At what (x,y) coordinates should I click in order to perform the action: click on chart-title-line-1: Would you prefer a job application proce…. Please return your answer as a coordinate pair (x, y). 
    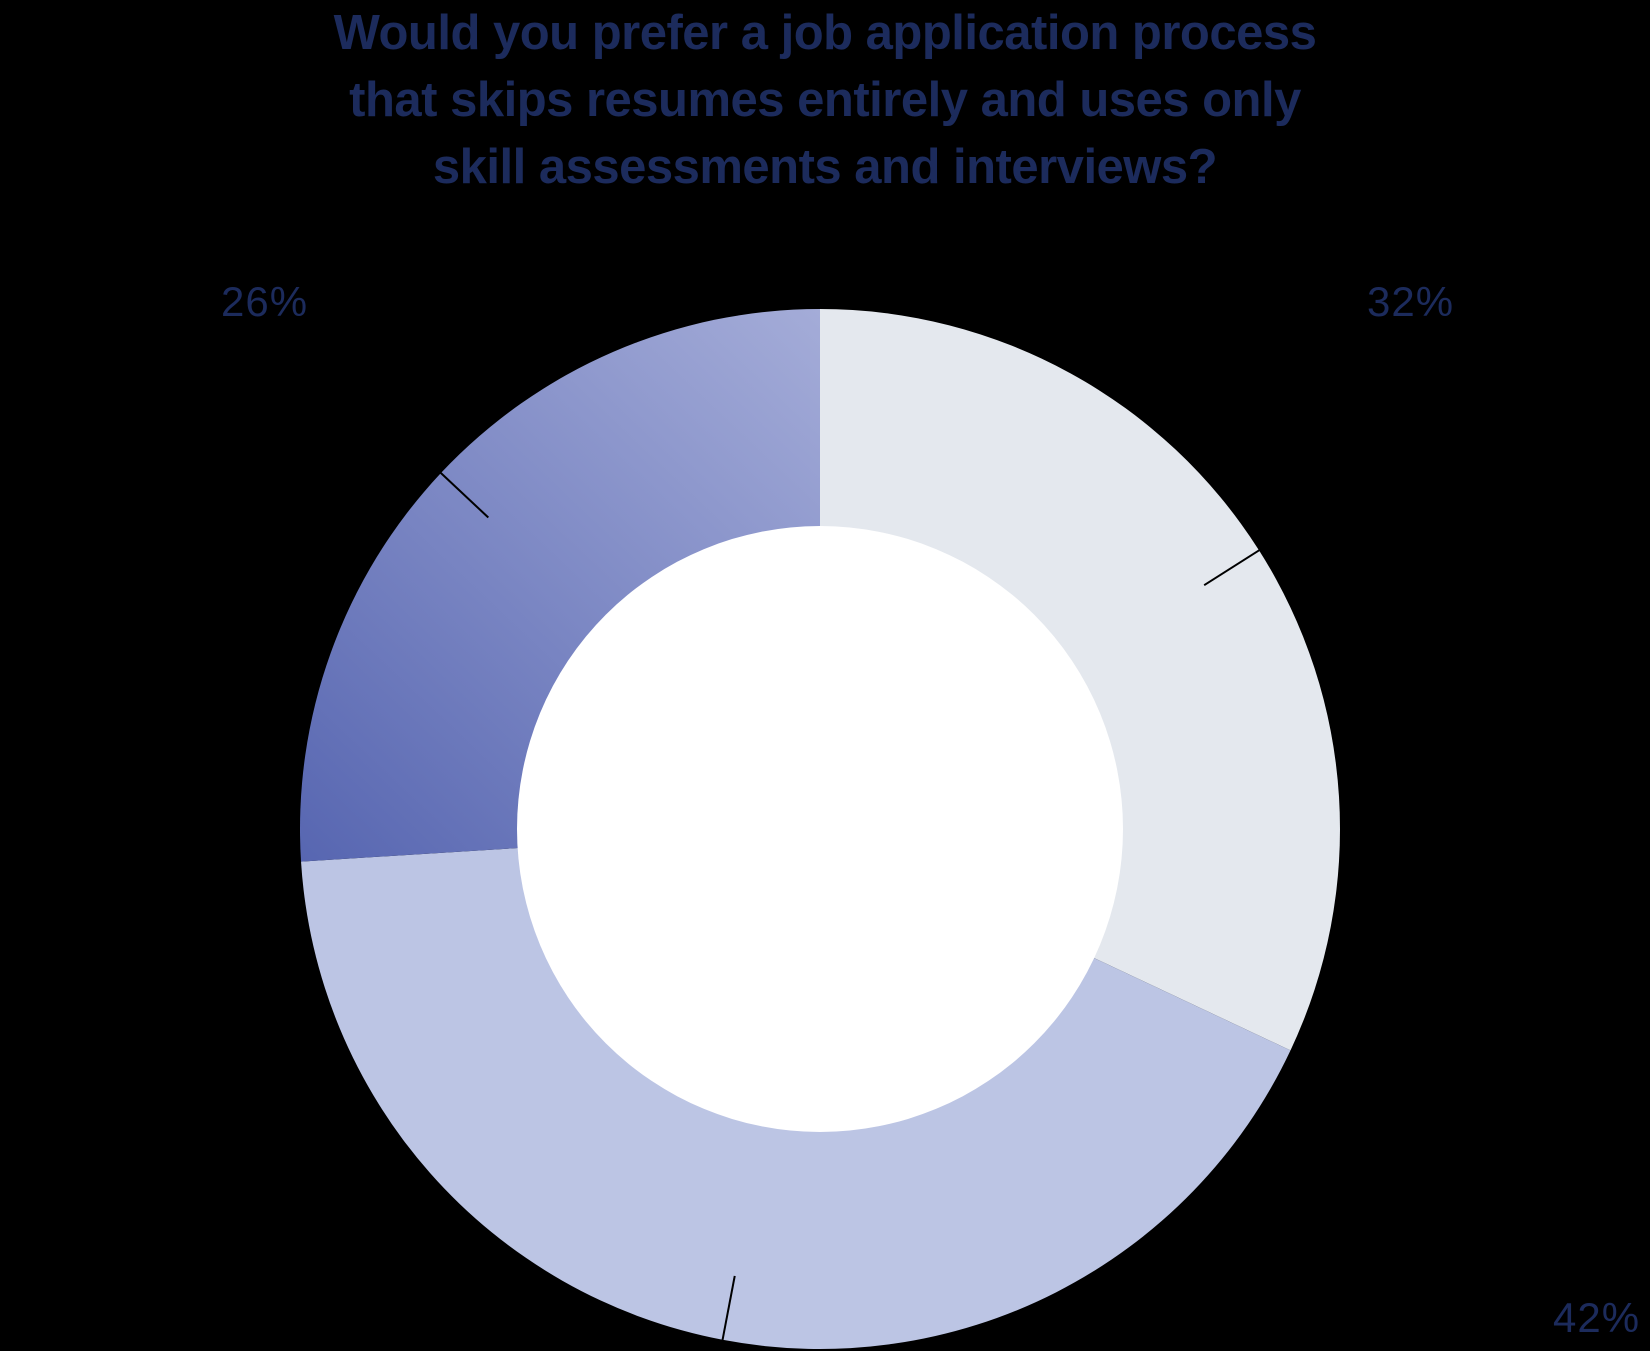
    Looking at the image, I should click on (825, 33).